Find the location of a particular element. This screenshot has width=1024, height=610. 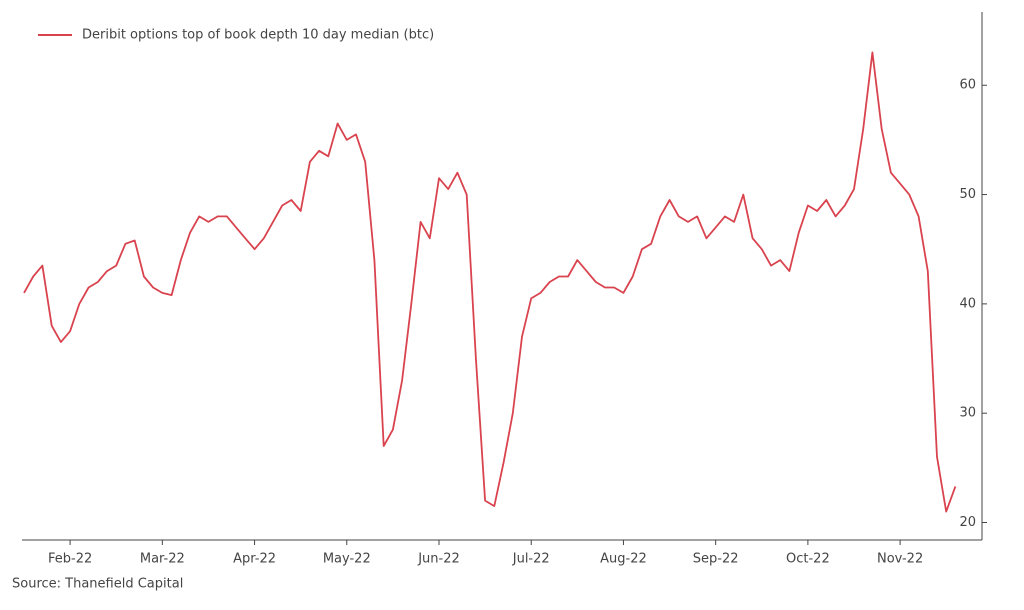

x-tick-label: Jun-22 is located at coordinates (438, 559).